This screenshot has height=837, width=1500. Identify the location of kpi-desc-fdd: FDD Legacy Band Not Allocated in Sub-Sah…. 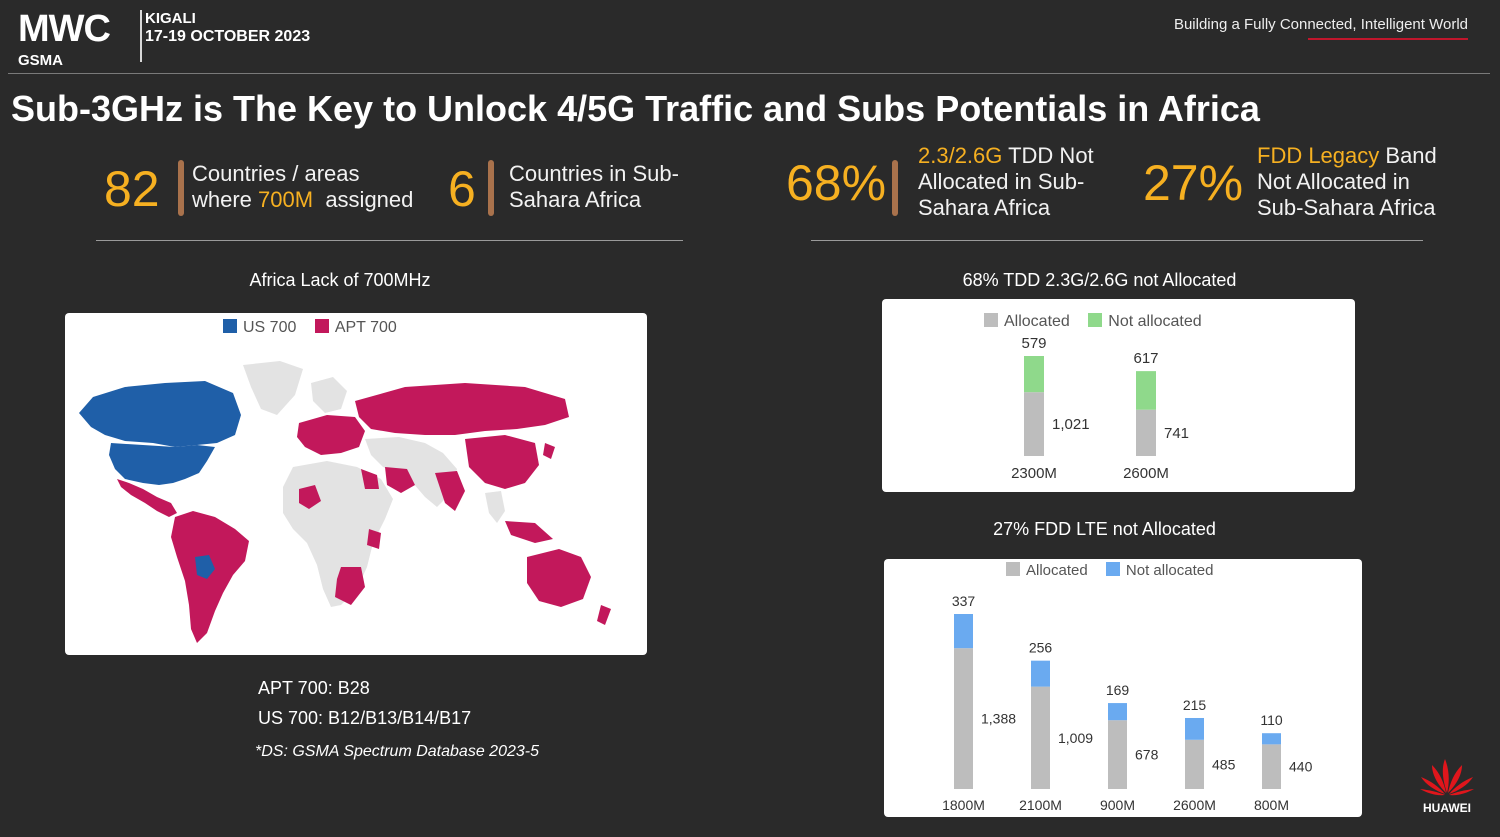
(1347, 182).